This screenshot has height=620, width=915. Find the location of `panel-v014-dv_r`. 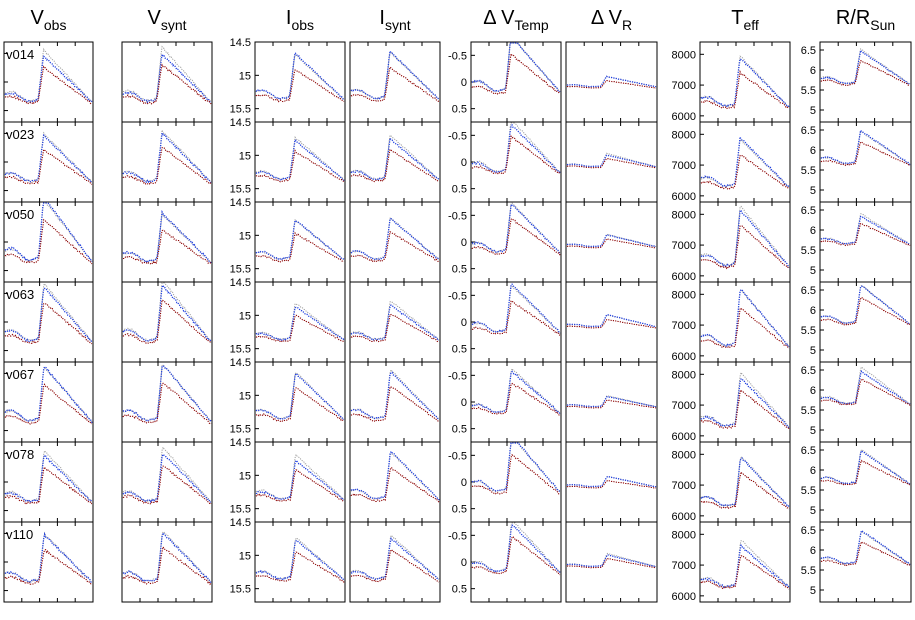

panel-v014-dv_r is located at coordinates (611, 82).